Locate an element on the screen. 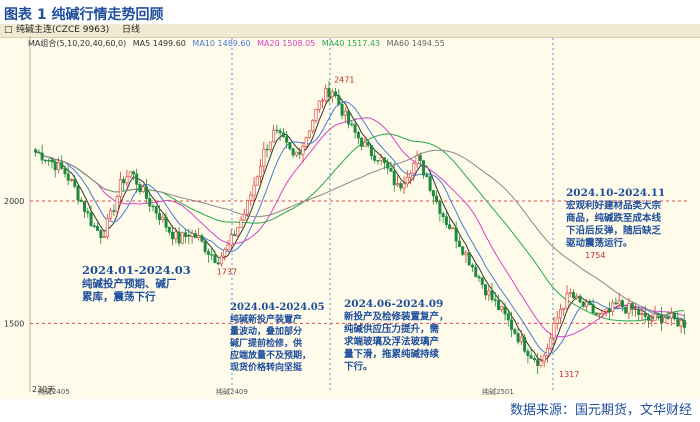  ma-legend-ma40: MA40 1517.43 is located at coordinates (351, 43).